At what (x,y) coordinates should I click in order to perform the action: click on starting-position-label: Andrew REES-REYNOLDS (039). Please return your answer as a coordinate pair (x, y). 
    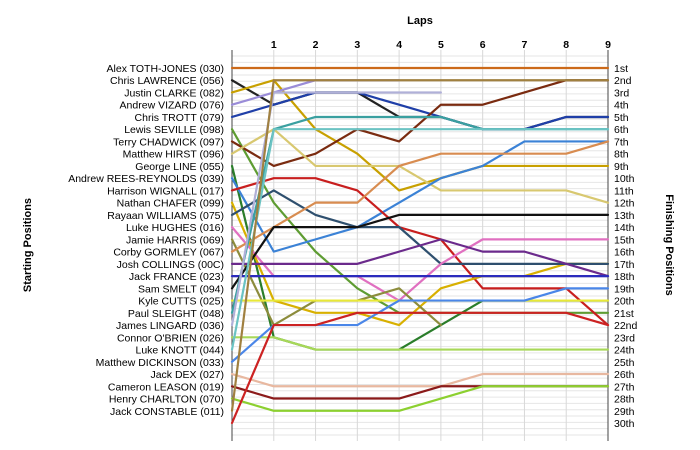
    Looking at the image, I should click on (146, 179).